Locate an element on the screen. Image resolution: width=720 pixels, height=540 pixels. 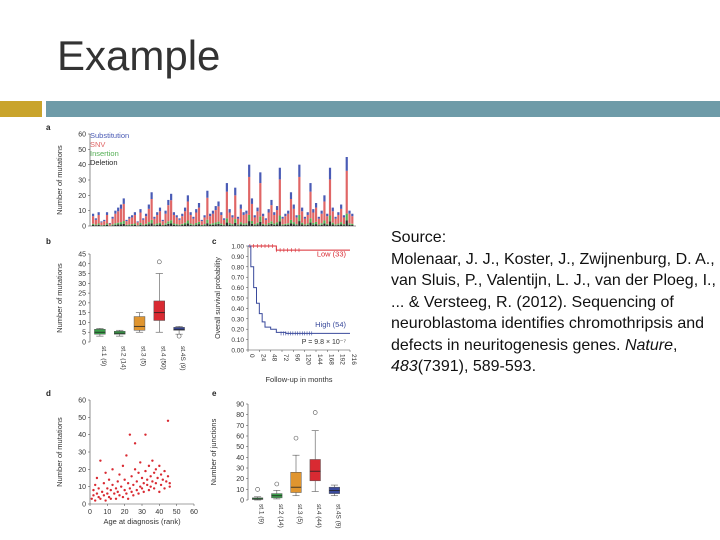
panel-b-category-label: st.1 (9) is located at coordinates (103, 356).